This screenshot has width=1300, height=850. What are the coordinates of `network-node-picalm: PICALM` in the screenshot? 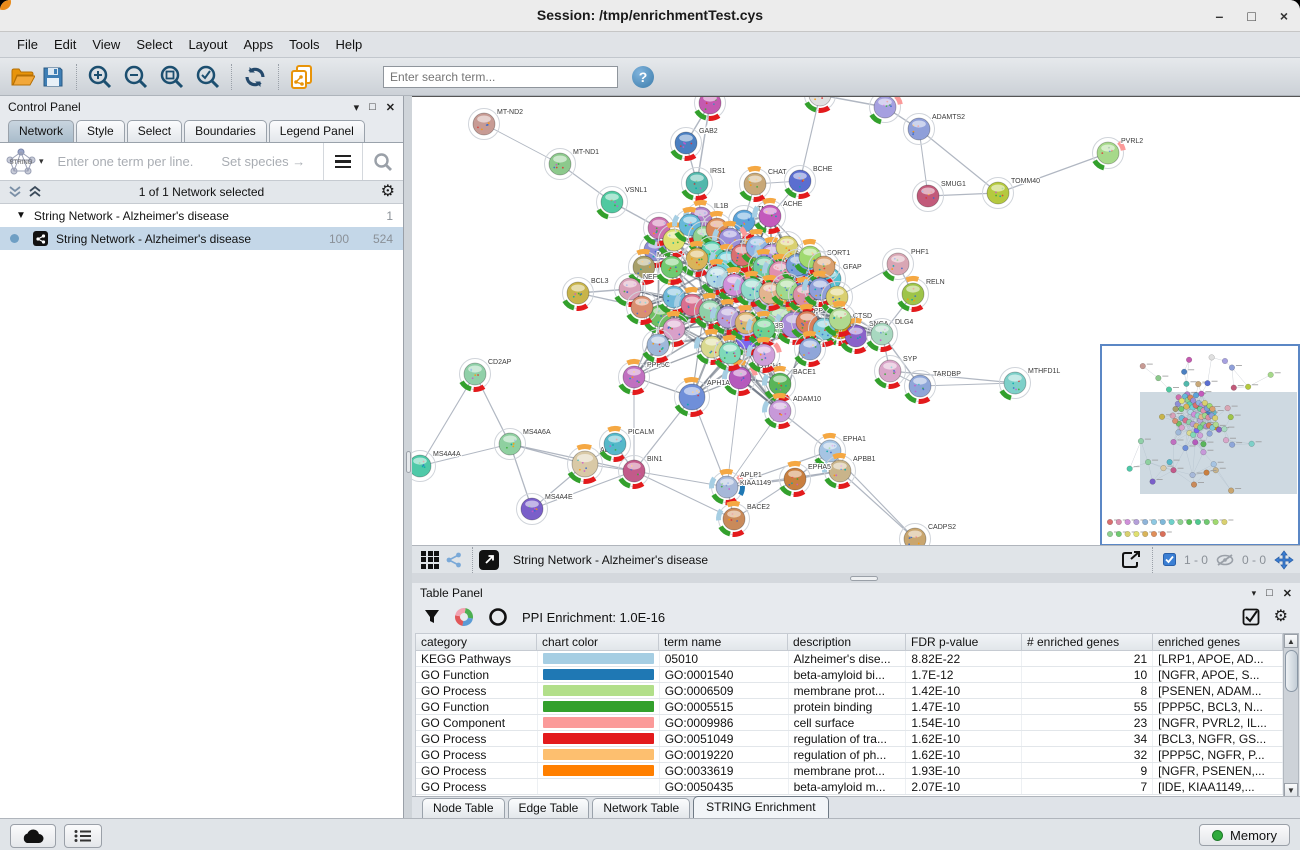 It's located at (627, 444).